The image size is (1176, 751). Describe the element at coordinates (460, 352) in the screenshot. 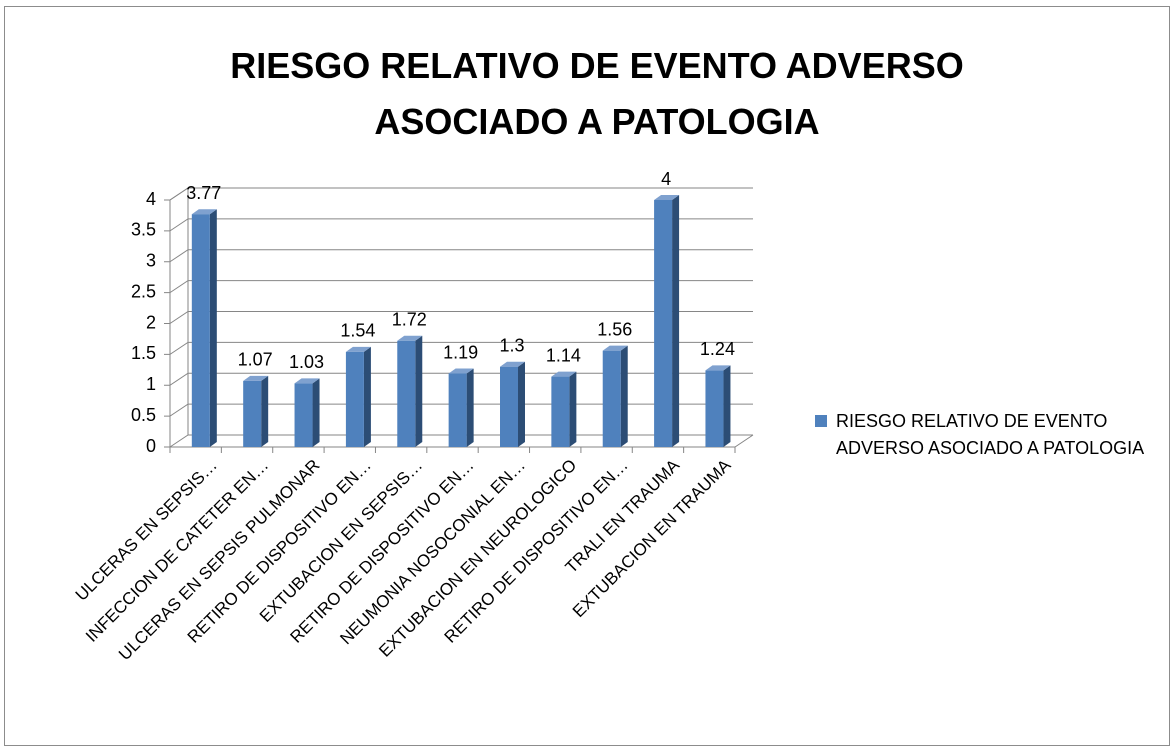

I see `data-label: 1.19` at that location.